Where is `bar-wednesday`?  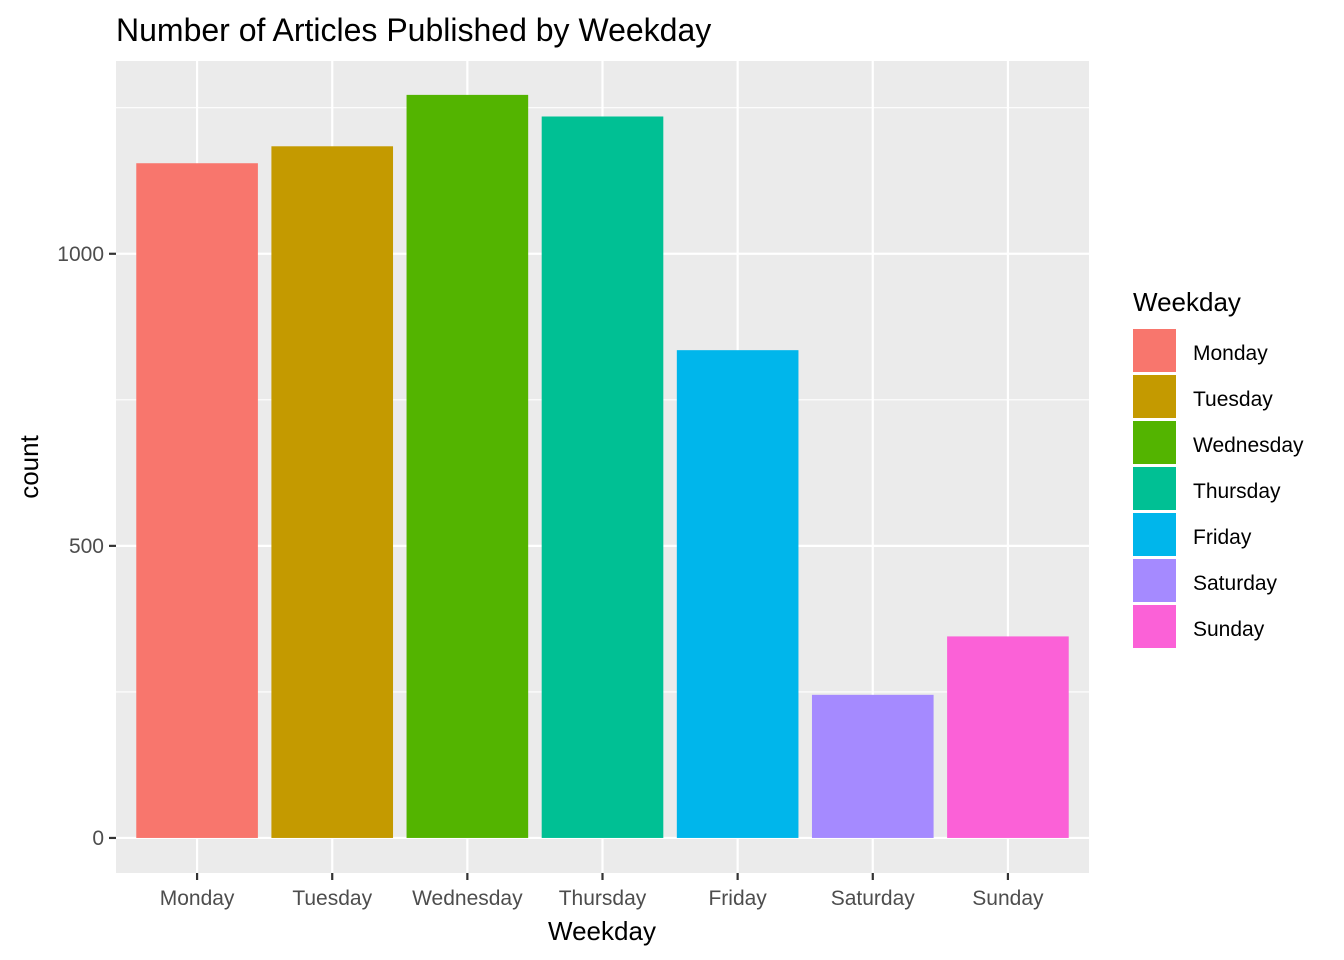 bar-wednesday is located at coordinates (467, 466).